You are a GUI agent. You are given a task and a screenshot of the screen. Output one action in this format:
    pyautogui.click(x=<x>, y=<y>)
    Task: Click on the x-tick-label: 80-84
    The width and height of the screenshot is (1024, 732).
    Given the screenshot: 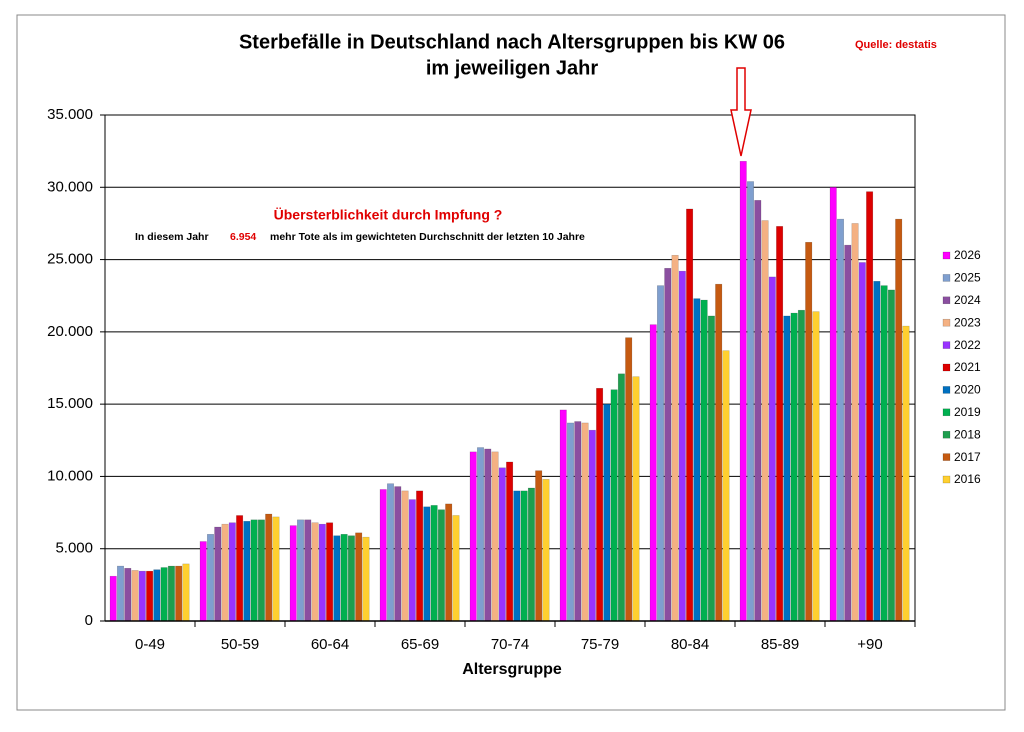 What is the action you would take?
    pyautogui.click(x=690, y=644)
    